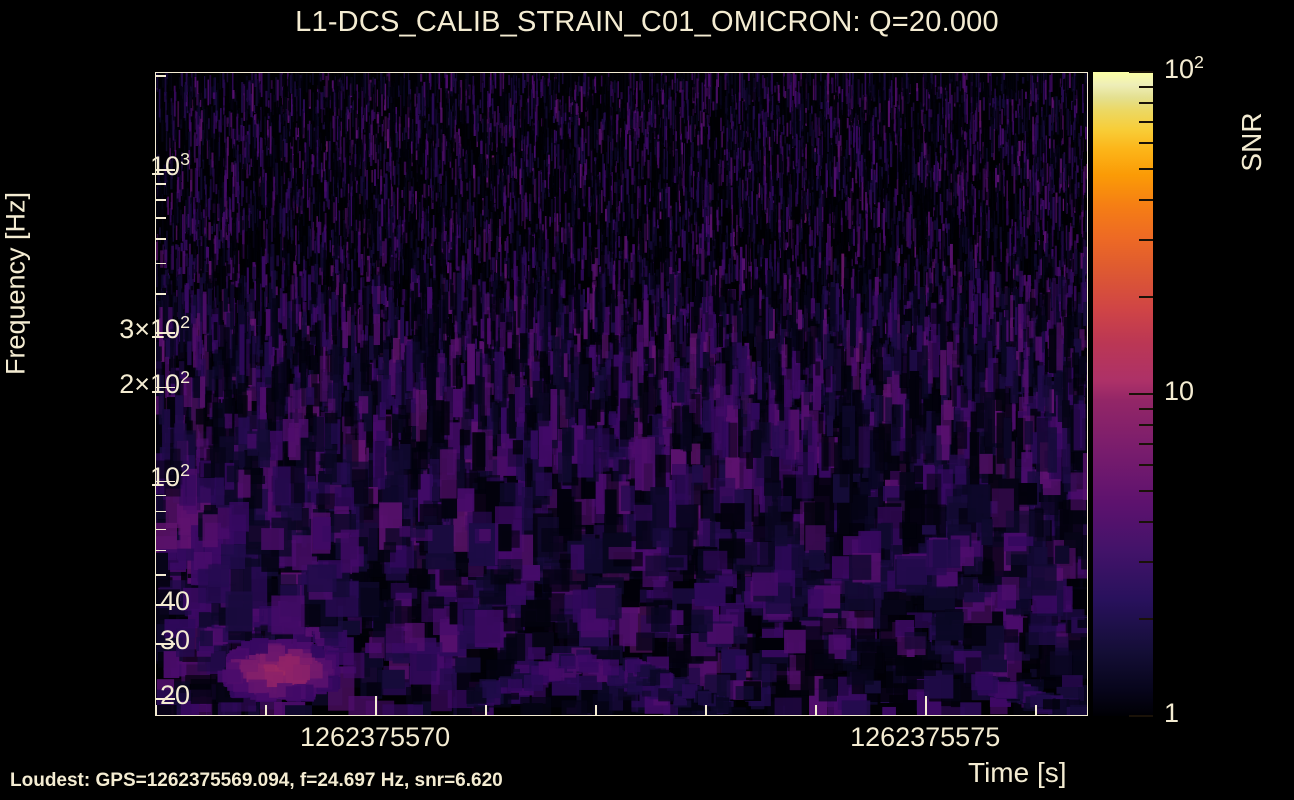 Image resolution: width=1294 pixels, height=800 pixels. I want to click on colorbar-title: SNR, so click(1251, 142).